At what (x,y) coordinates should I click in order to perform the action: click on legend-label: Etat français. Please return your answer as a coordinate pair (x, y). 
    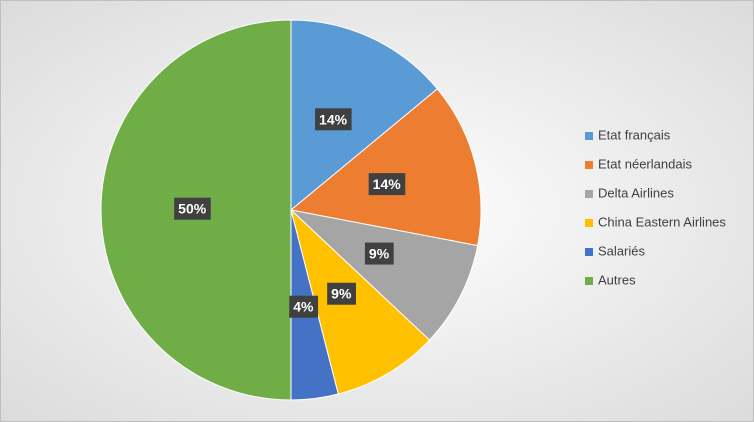
    Looking at the image, I should click on (634, 134).